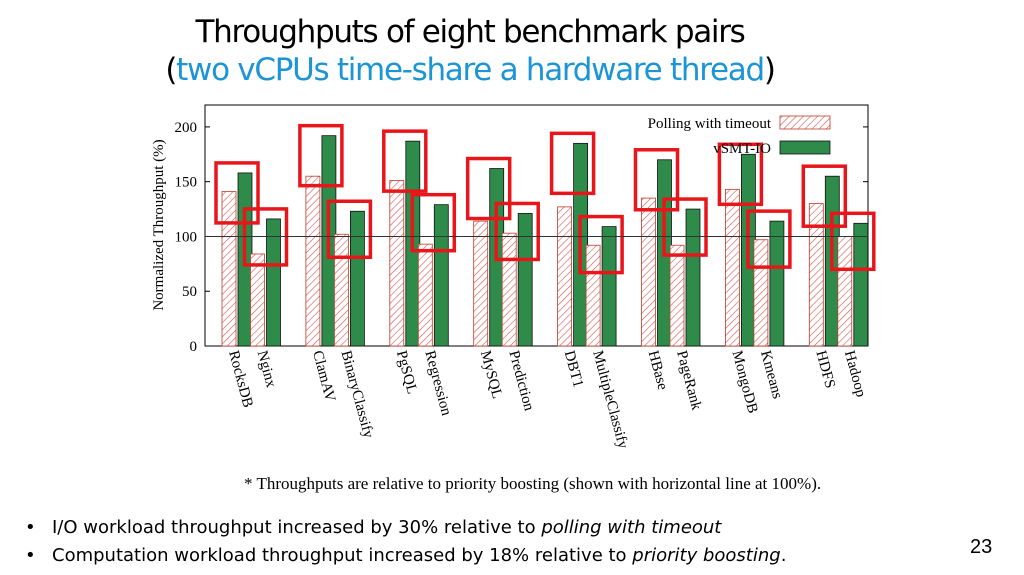 This screenshot has width=1024, height=575. What do you see at coordinates (631, 527) in the screenshot?
I see `bullet1-emphasis: polling with timeout` at bounding box center [631, 527].